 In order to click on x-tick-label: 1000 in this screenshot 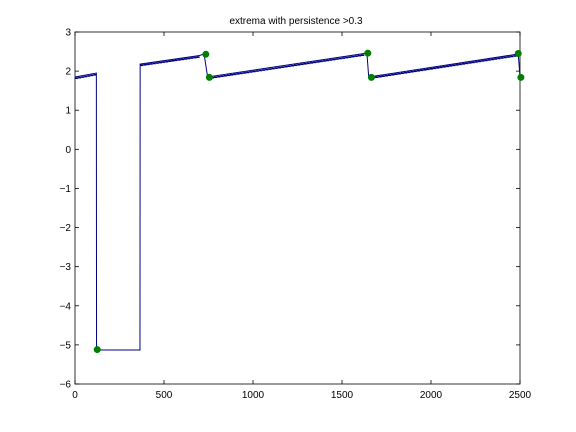, I will do `click(253, 395)`.